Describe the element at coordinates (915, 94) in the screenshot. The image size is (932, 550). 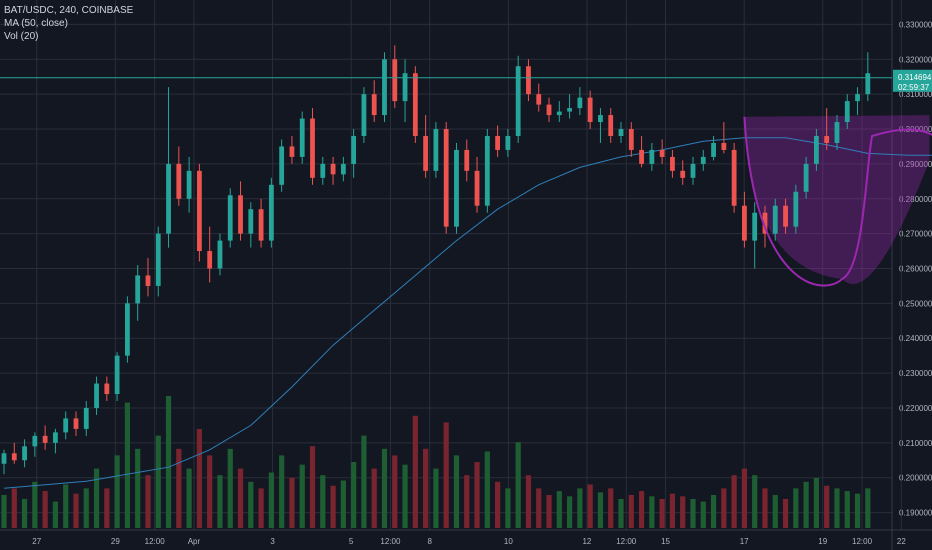
I see `y-tick-label: 0.310000` at that location.